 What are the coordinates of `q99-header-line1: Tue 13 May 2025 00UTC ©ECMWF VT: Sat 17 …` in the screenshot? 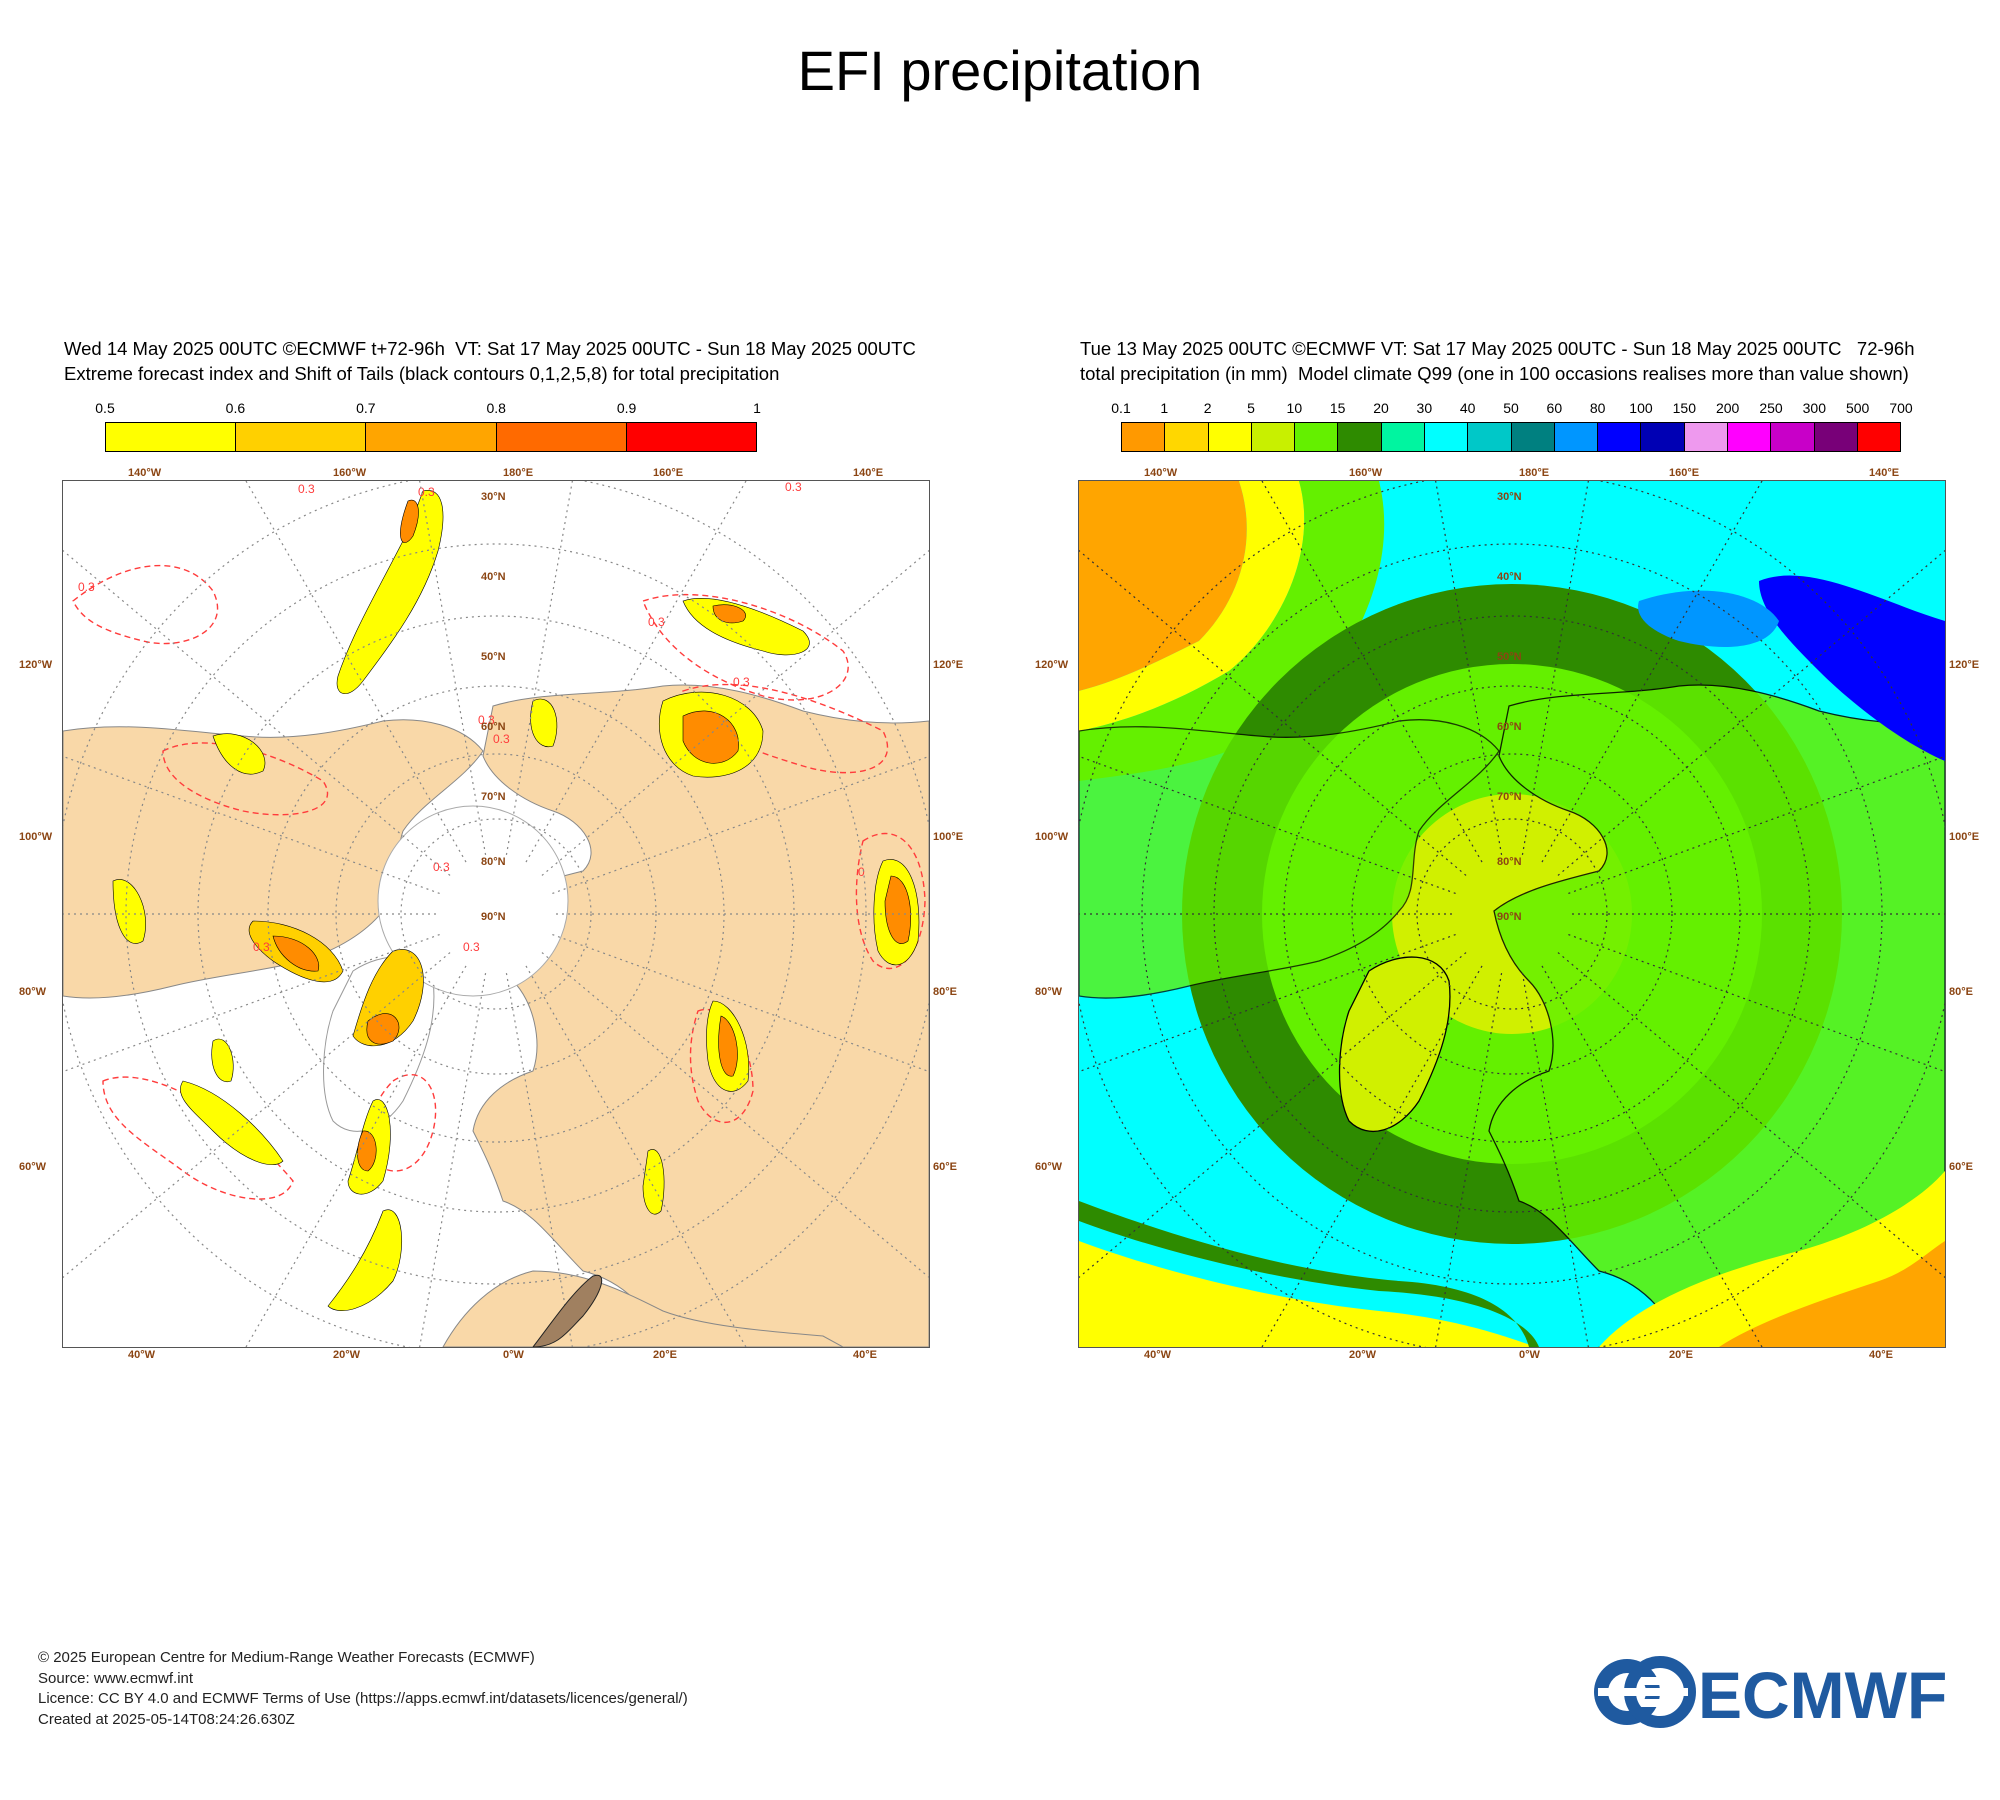 It's located at (1497, 348).